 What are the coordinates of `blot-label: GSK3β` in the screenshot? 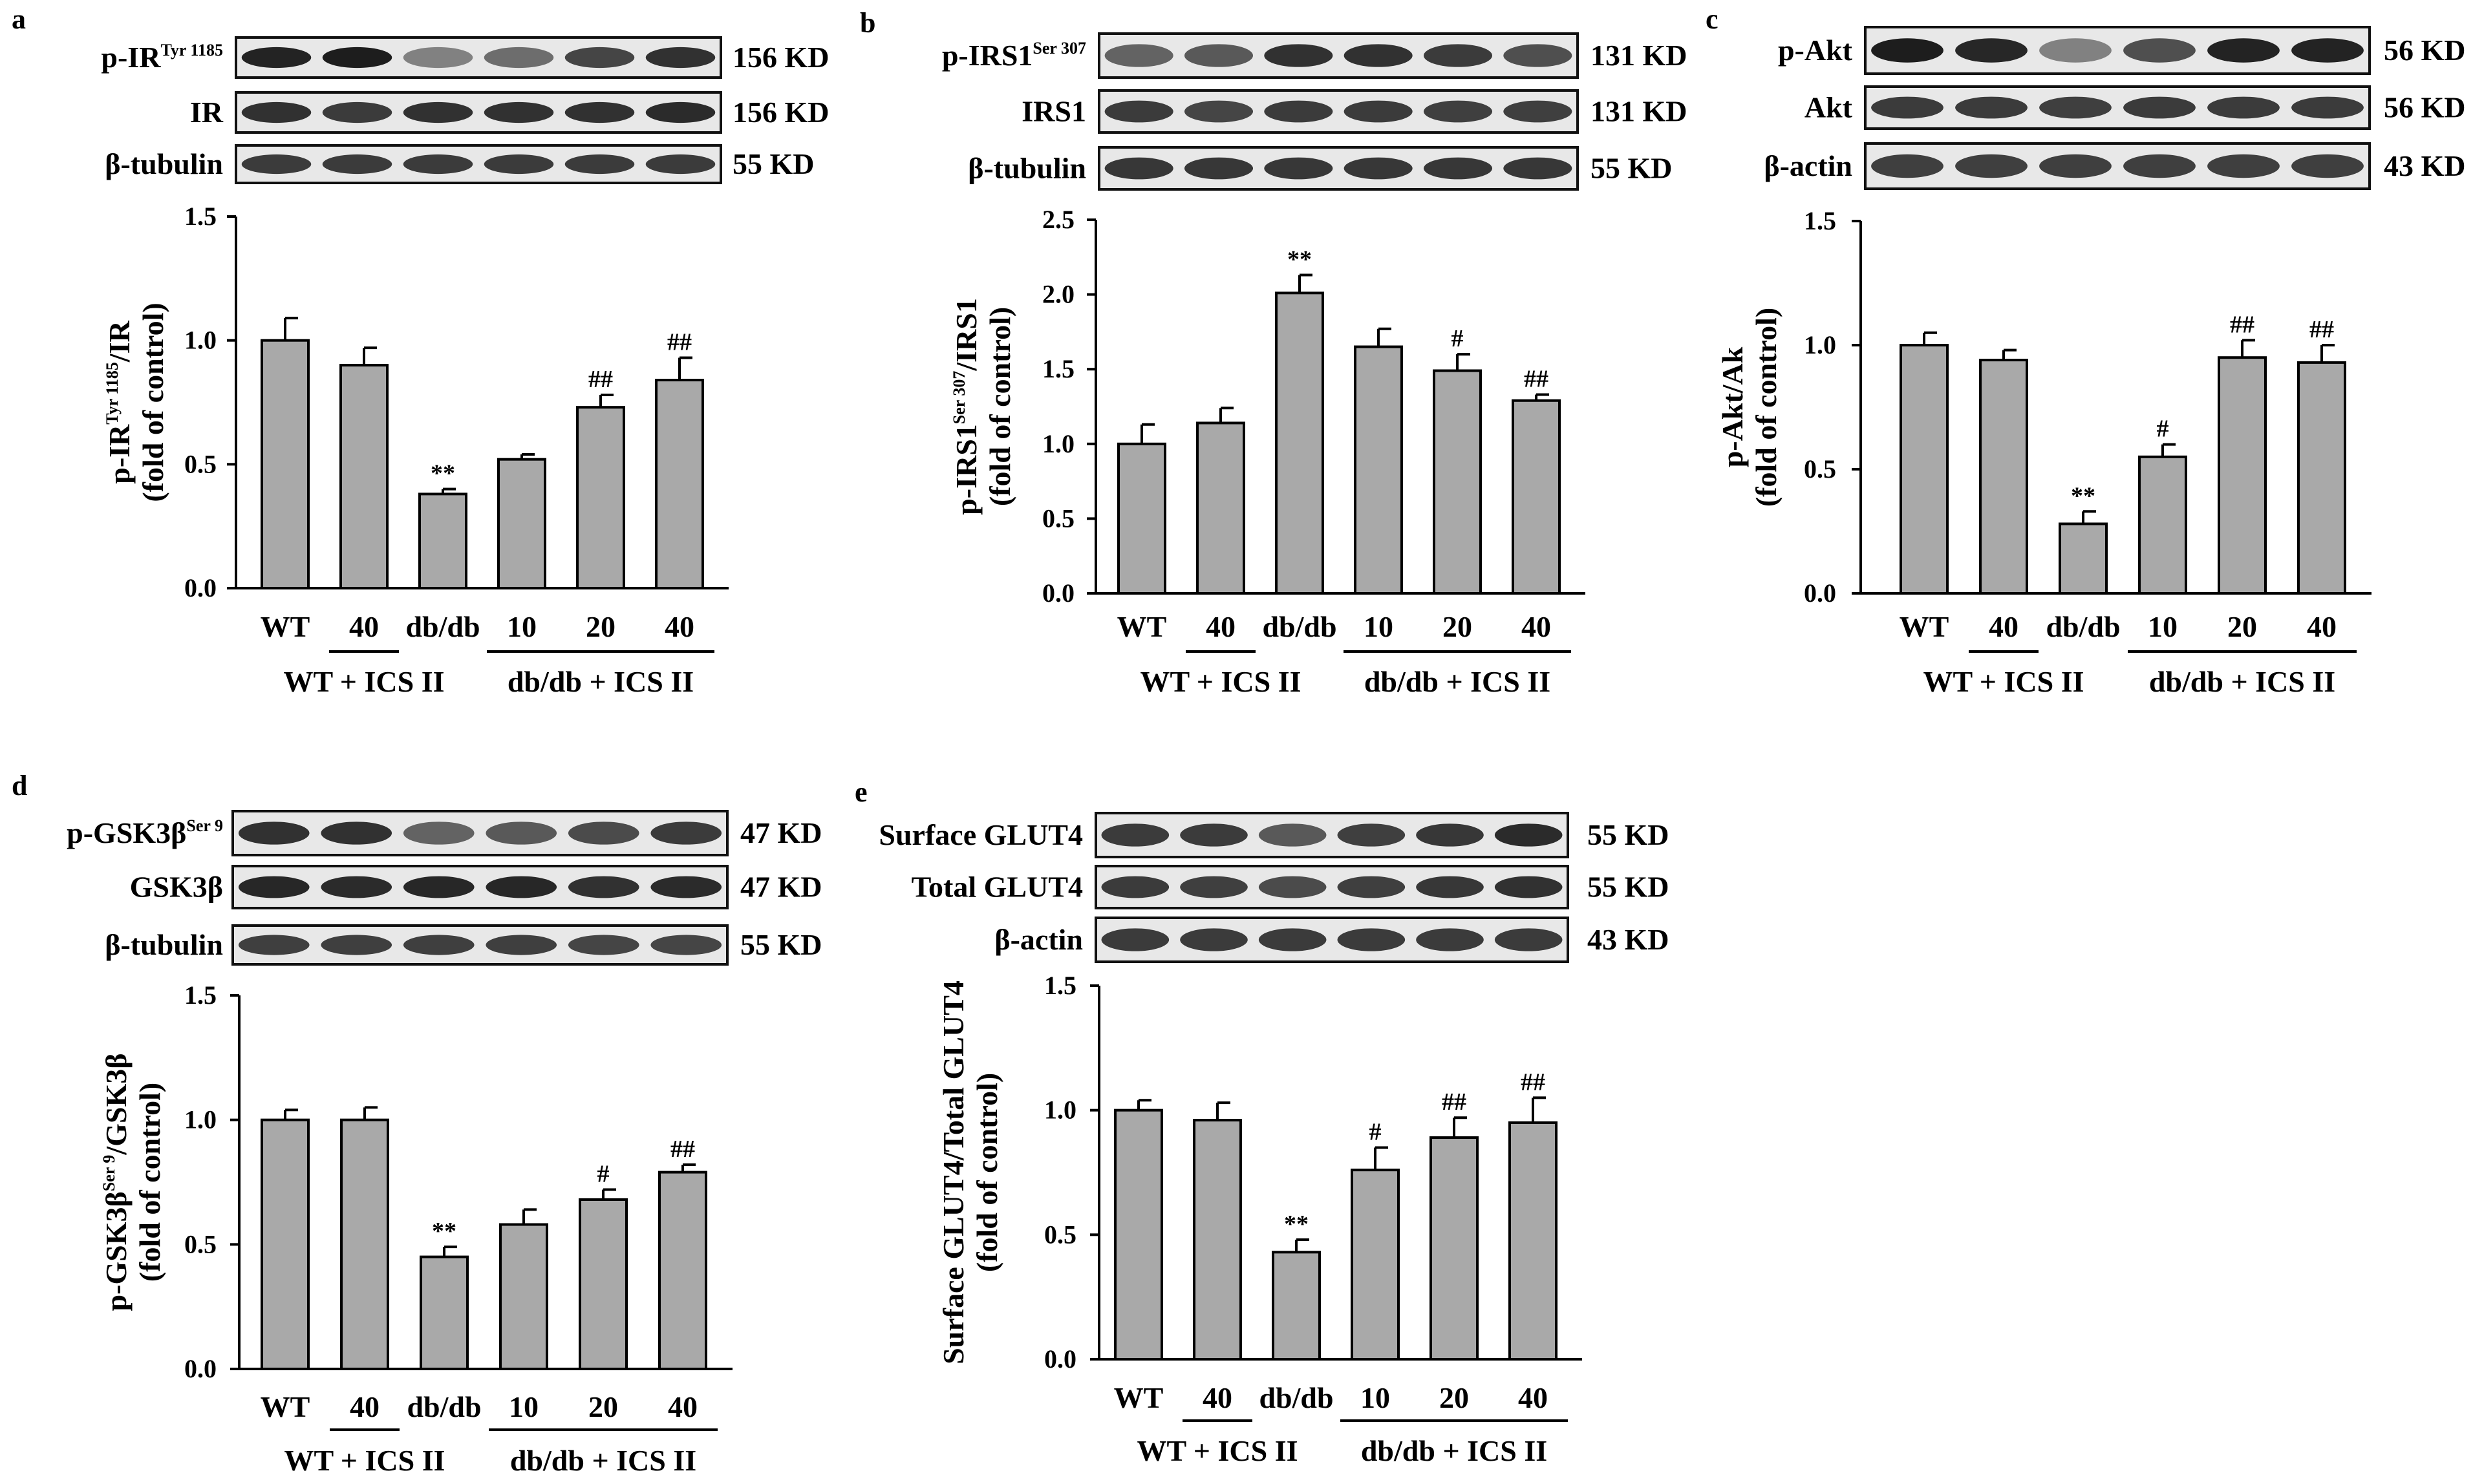 It's located at (176, 887).